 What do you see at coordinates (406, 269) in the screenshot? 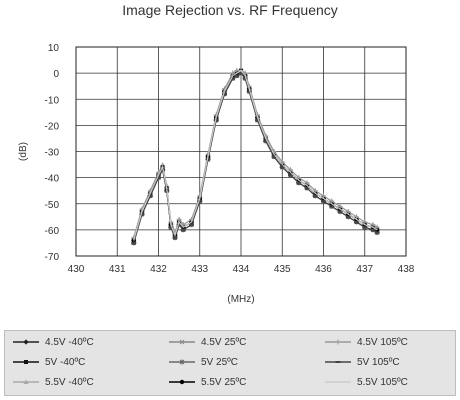
I see `x-tick-label: 438` at bounding box center [406, 269].